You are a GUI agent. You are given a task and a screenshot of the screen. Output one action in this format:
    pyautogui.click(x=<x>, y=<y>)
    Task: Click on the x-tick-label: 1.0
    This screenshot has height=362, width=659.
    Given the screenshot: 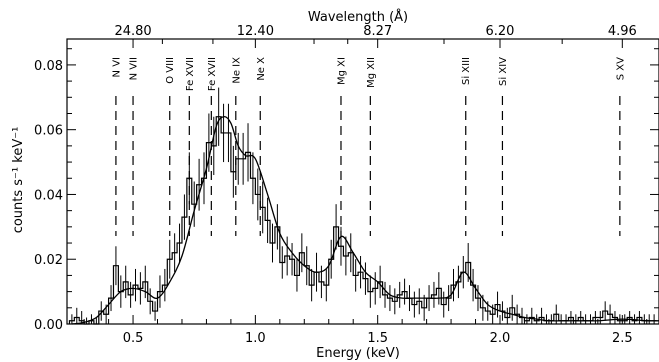 What is the action you would take?
    pyautogui.click(x=255, y=338)
    